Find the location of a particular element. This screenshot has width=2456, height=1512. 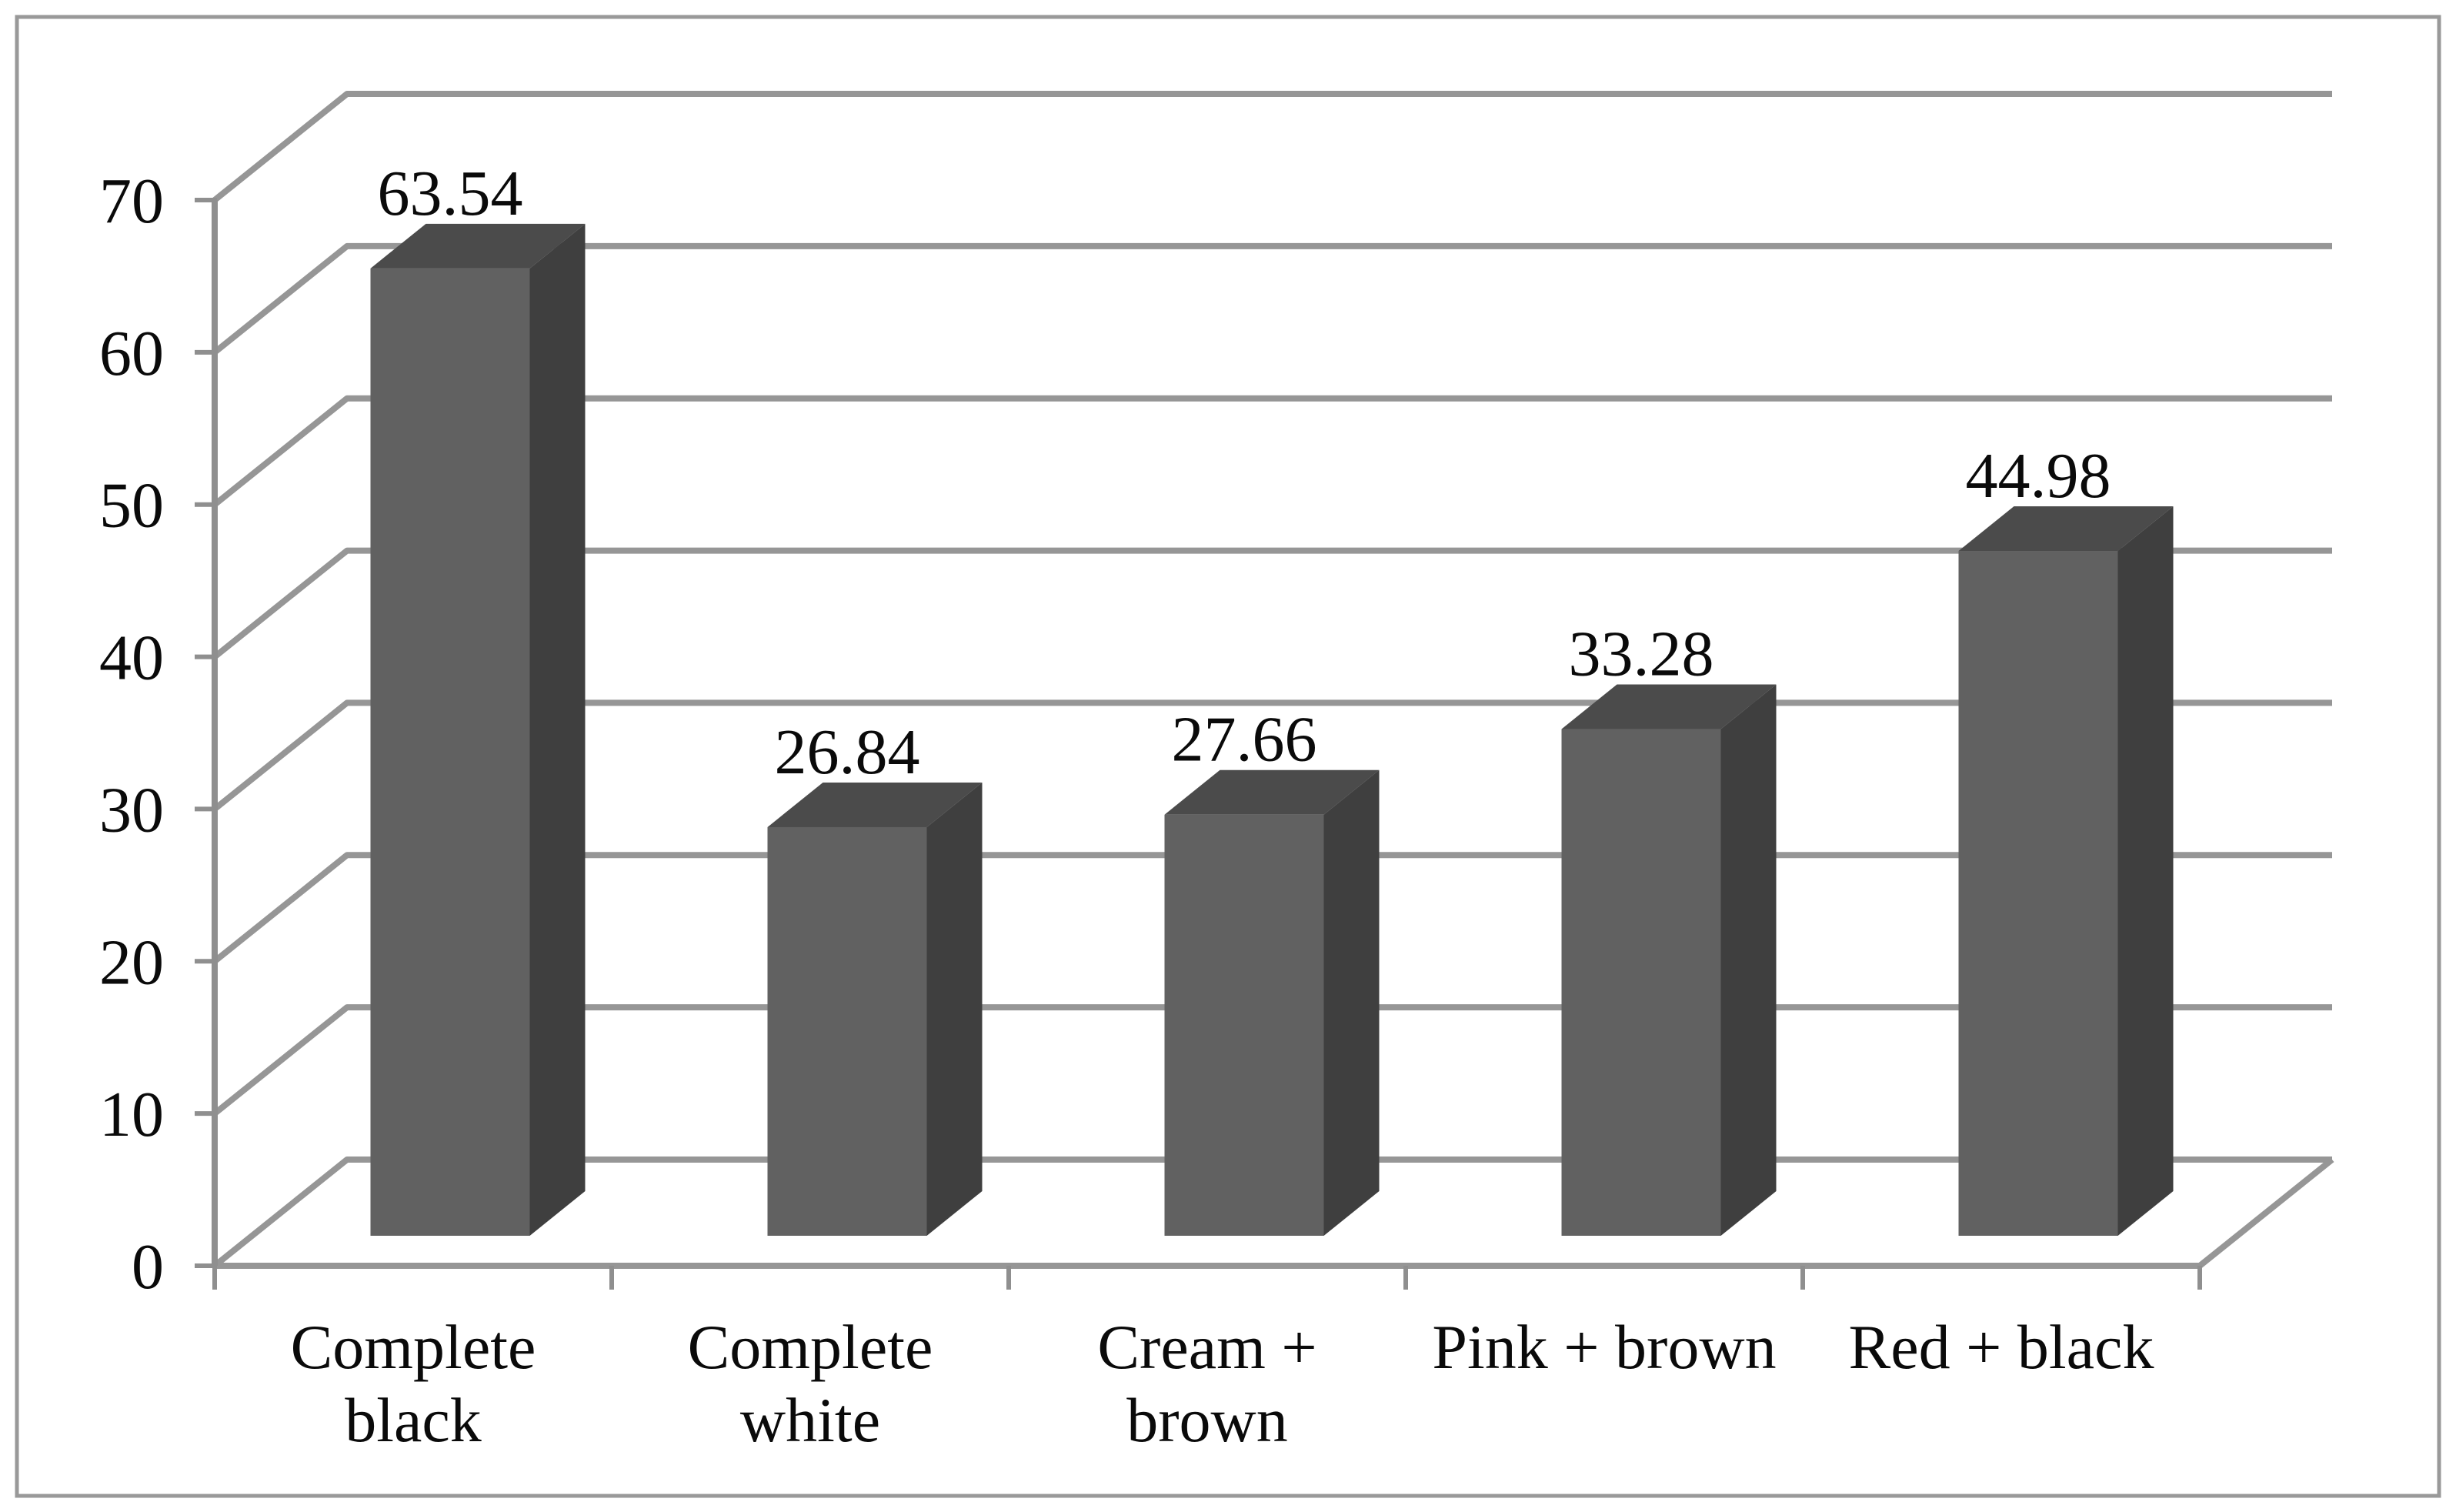

value-label: 26.84 is located at coordinates (847, 752).